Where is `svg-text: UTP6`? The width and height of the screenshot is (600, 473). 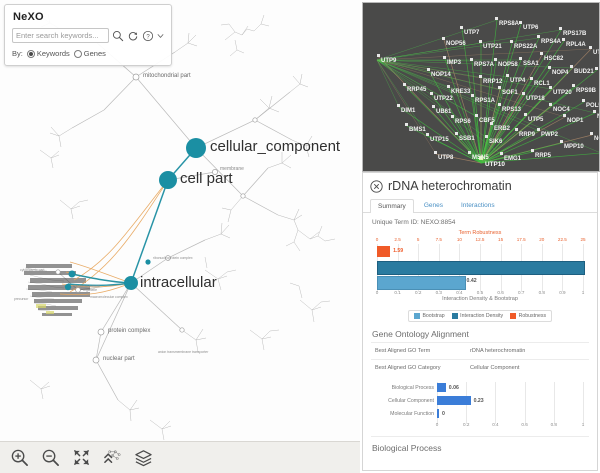
svg-text: UTP6 is located at coordinates (531, 28).